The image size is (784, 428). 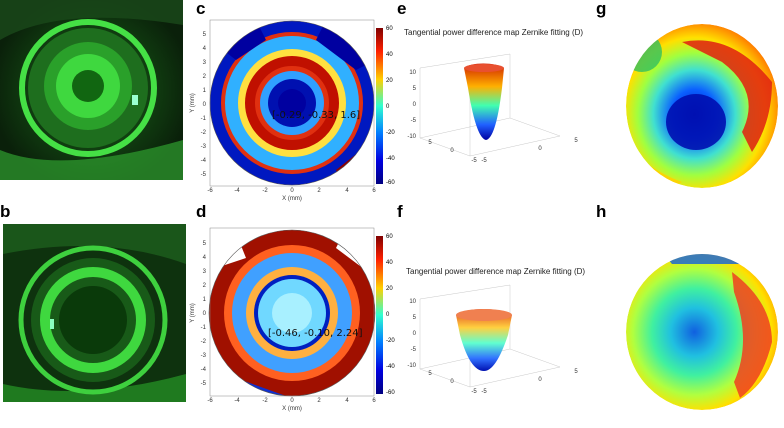 What do you see at coordinates (205, 91) in the screenshot?
I see `y-tick-c-4: 1` at bounding box center [205, 91].